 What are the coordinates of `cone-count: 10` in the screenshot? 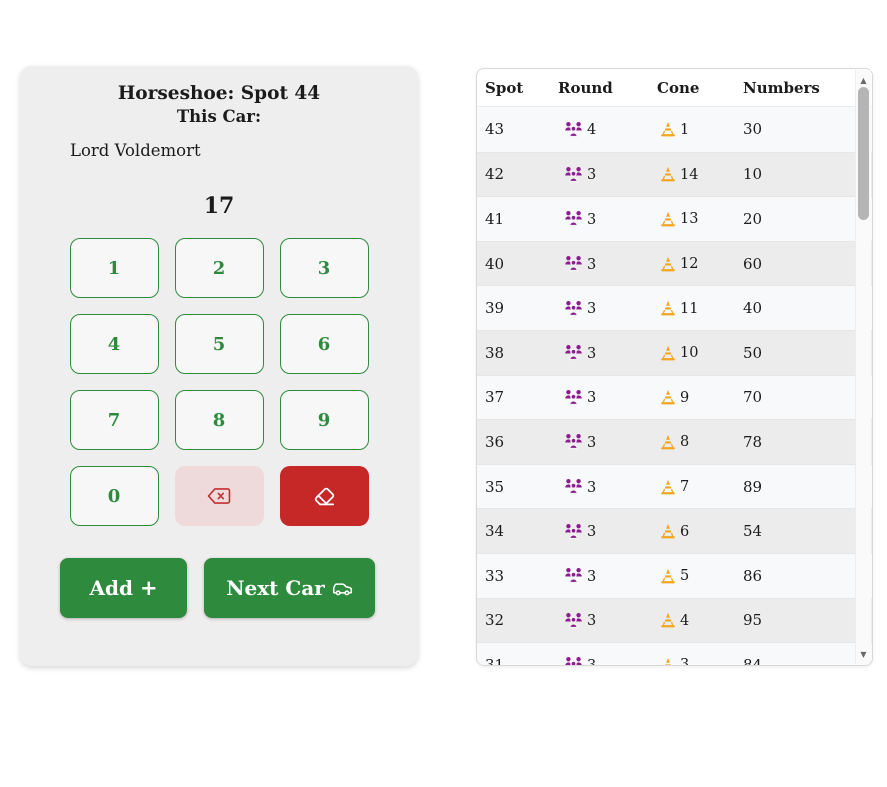 It's located at (689, 353).